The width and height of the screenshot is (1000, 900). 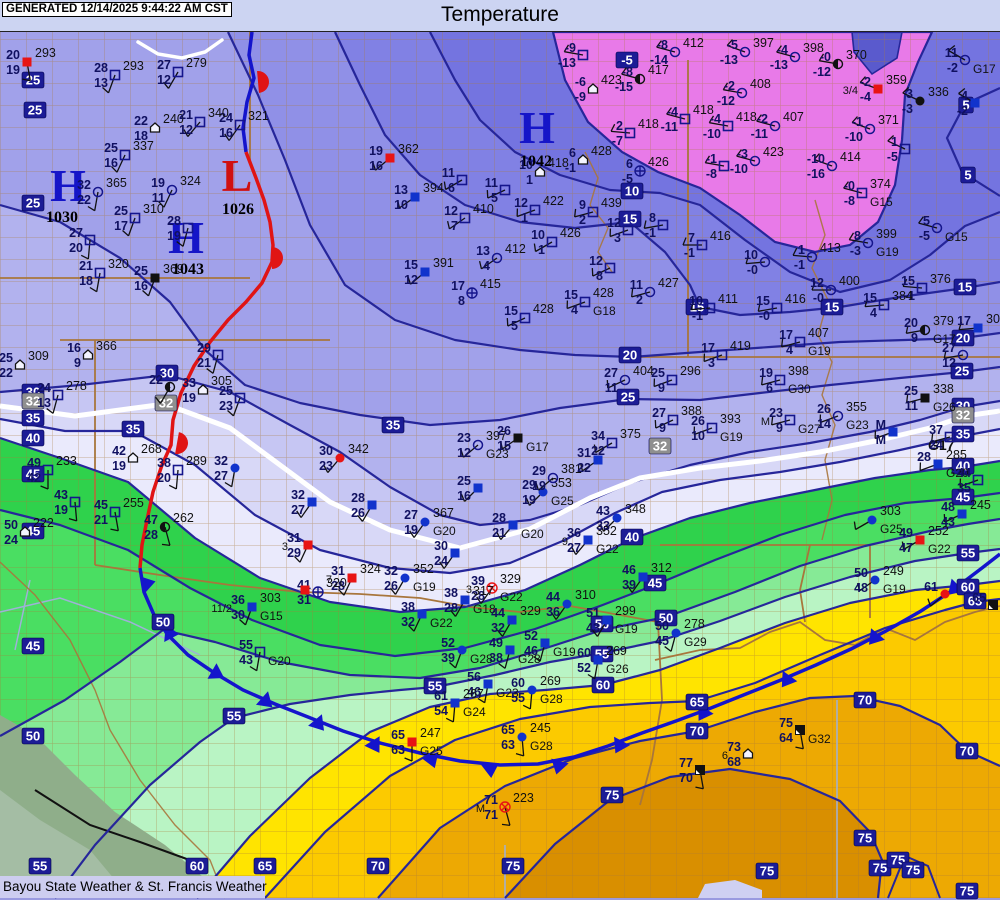 I want to click on svg-text: 17, so click(x=708, y=348).